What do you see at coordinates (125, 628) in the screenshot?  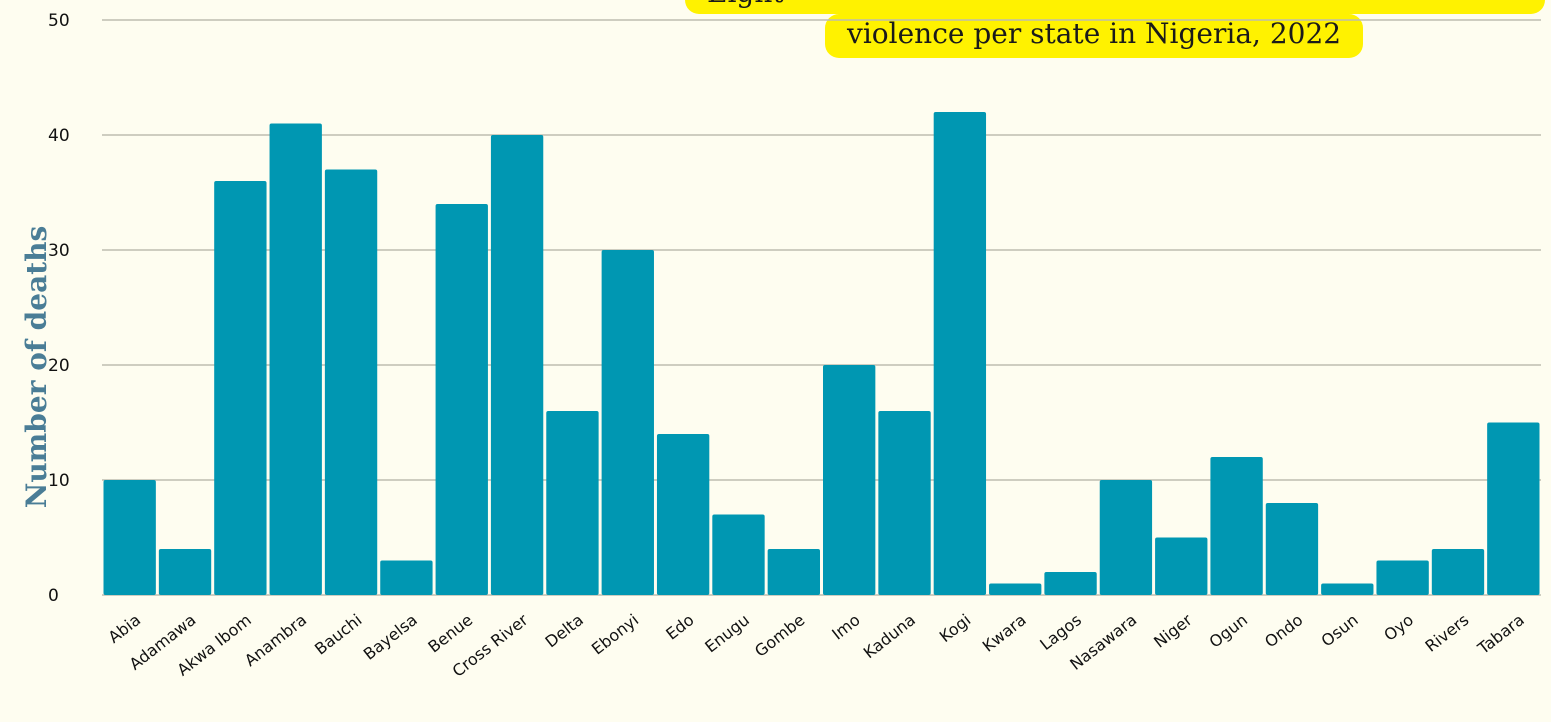 I see `x-tick-label: Abia` at bounding box center [125, 628].